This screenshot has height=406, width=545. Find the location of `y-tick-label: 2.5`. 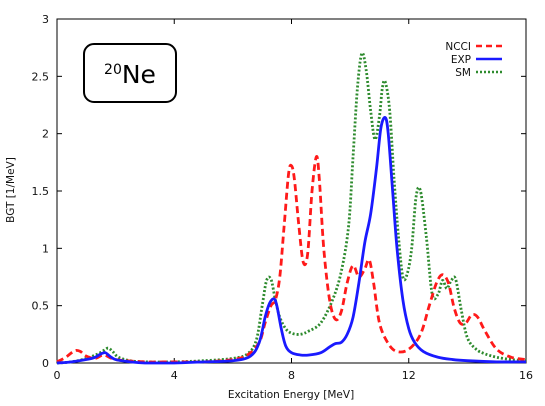

y-tick-label: 2.5 is located at coordinates (41, 76).